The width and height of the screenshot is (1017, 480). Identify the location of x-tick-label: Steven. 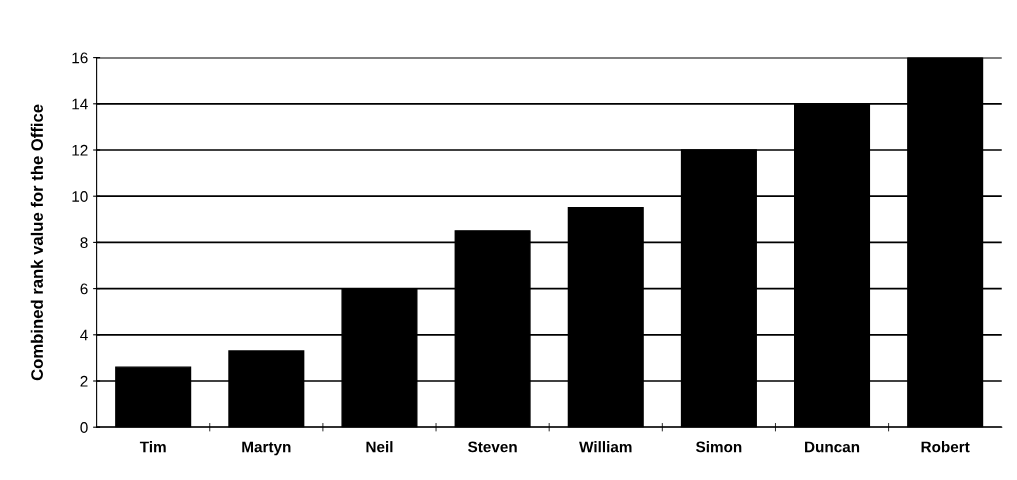
(492, 447).